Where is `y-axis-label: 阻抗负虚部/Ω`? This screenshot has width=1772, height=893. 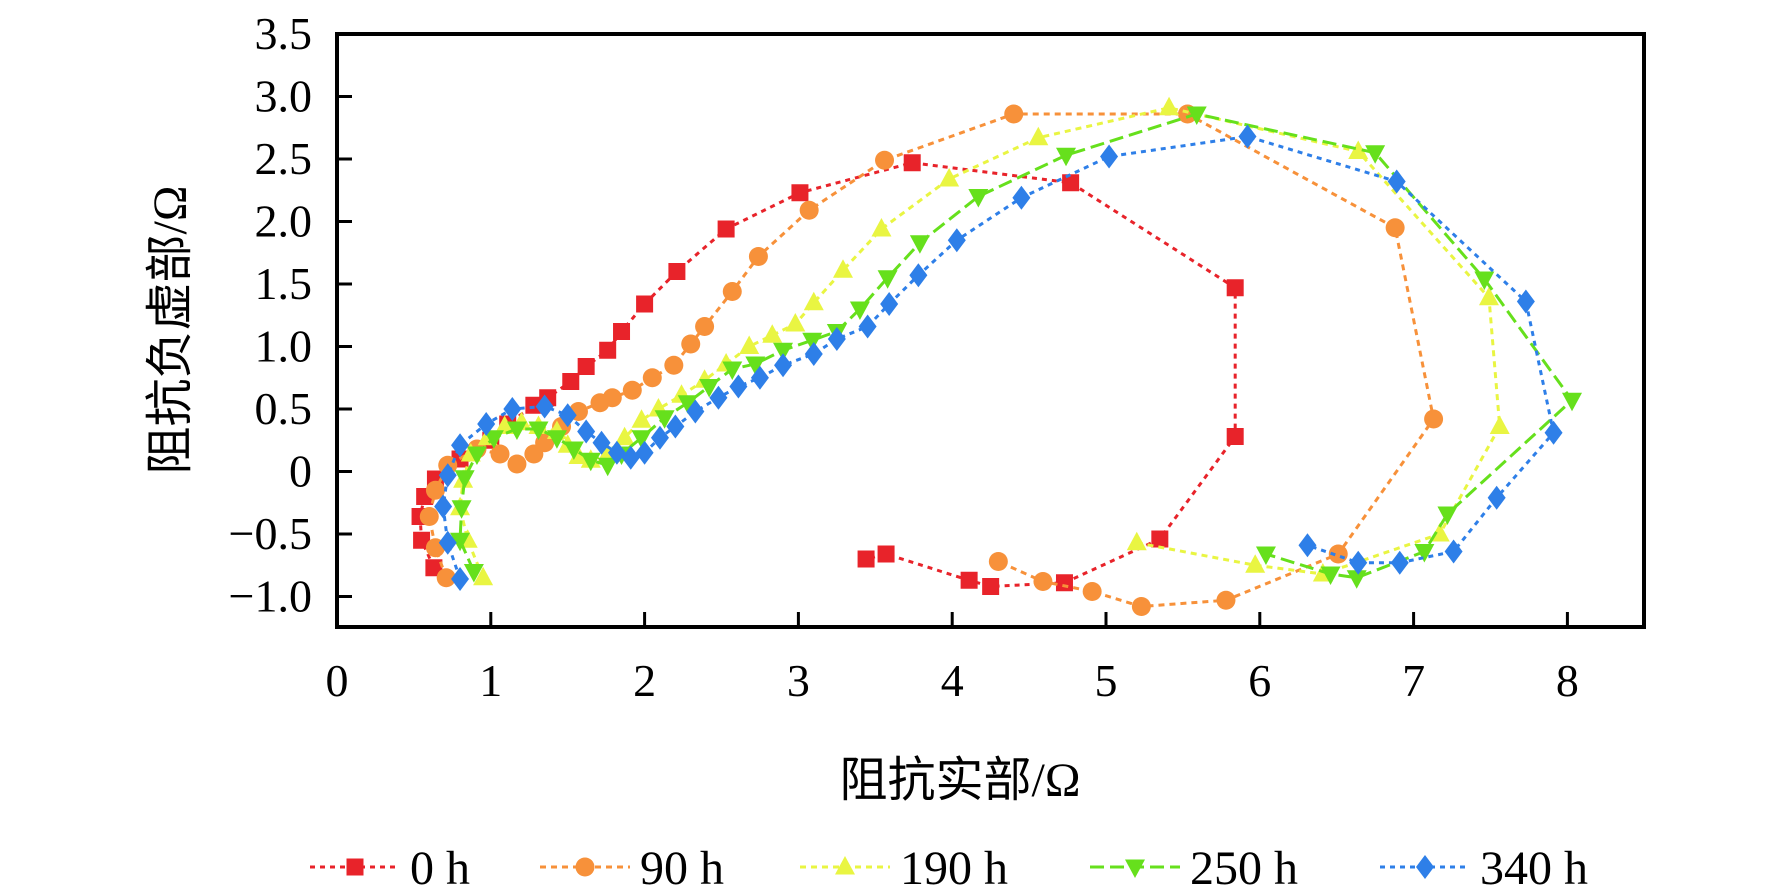
y-axis-label: 阻抗负虚部/Ω is located at coordinates (170, 329).